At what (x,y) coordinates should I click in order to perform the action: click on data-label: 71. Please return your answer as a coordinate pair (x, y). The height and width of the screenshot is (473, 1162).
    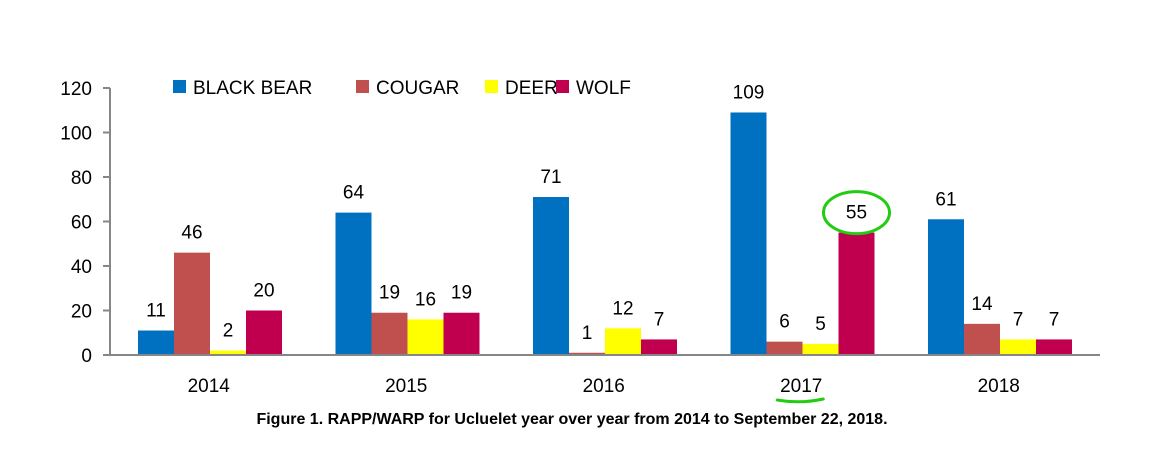
    Looking at the image, I should click on (550, 177).